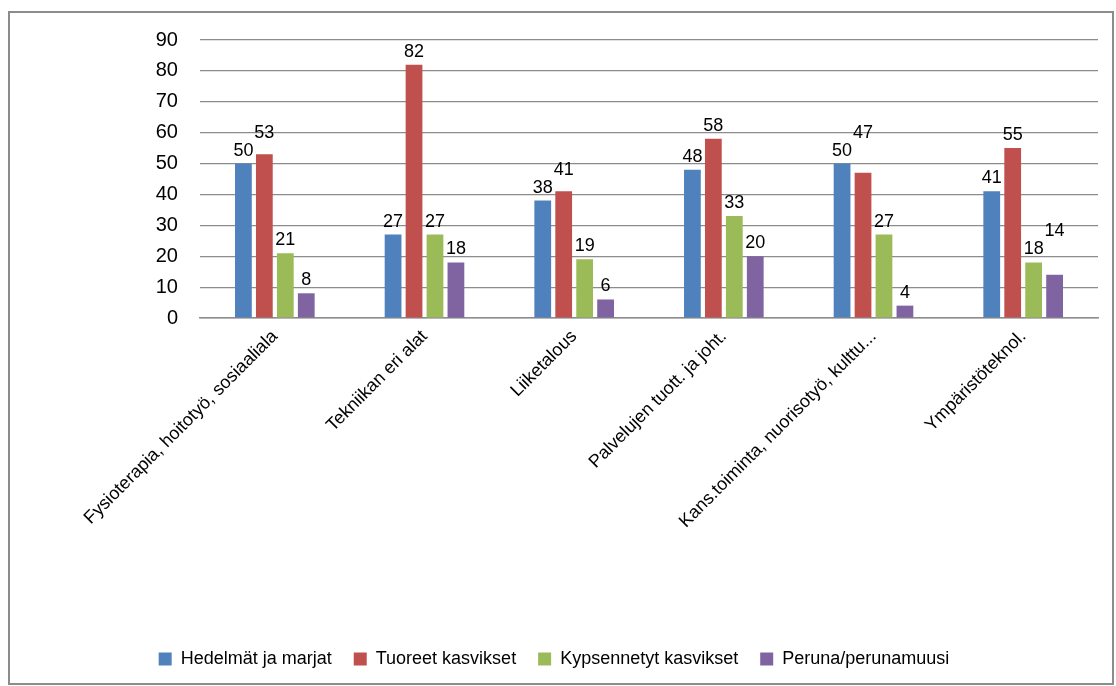 This screenshot has width=1116, height=686. Describe the element at coordinates (166, 192) in the screenshot. I see `y-tick-label: 40` at that location.